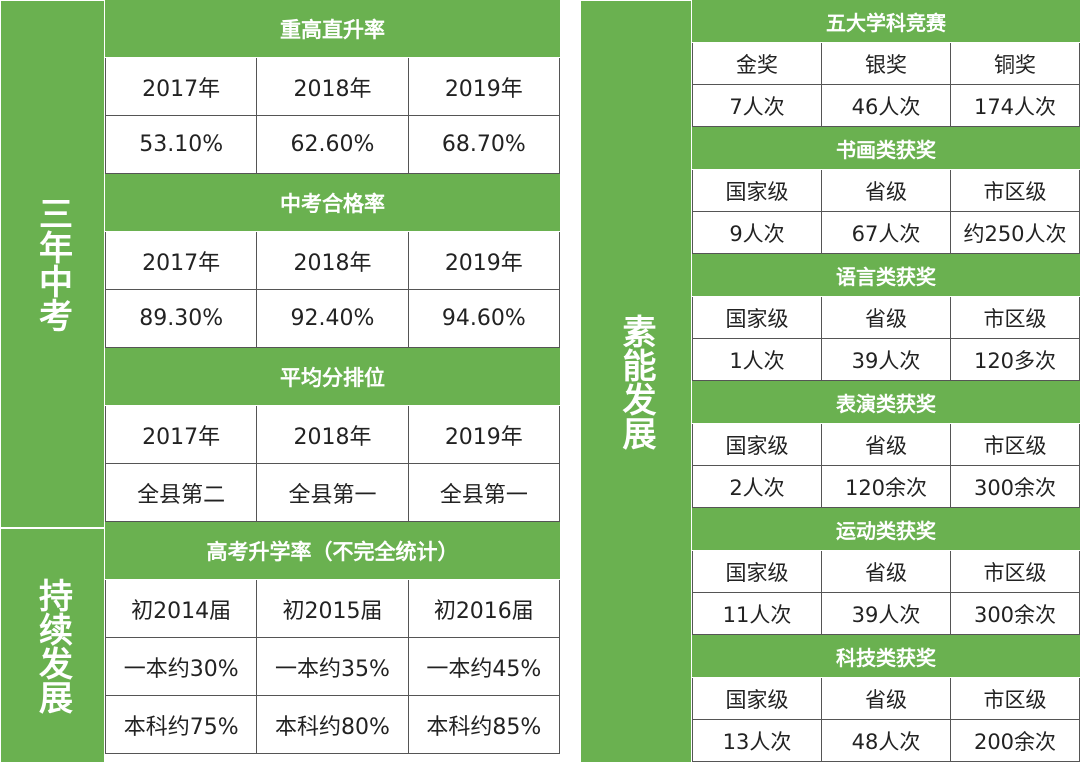 This screenshot has height=763, width=1080. I want to click on data-grid: 2017年 2018年 2019年 全县第二 全县第一 全县第一, so click(332, 464).